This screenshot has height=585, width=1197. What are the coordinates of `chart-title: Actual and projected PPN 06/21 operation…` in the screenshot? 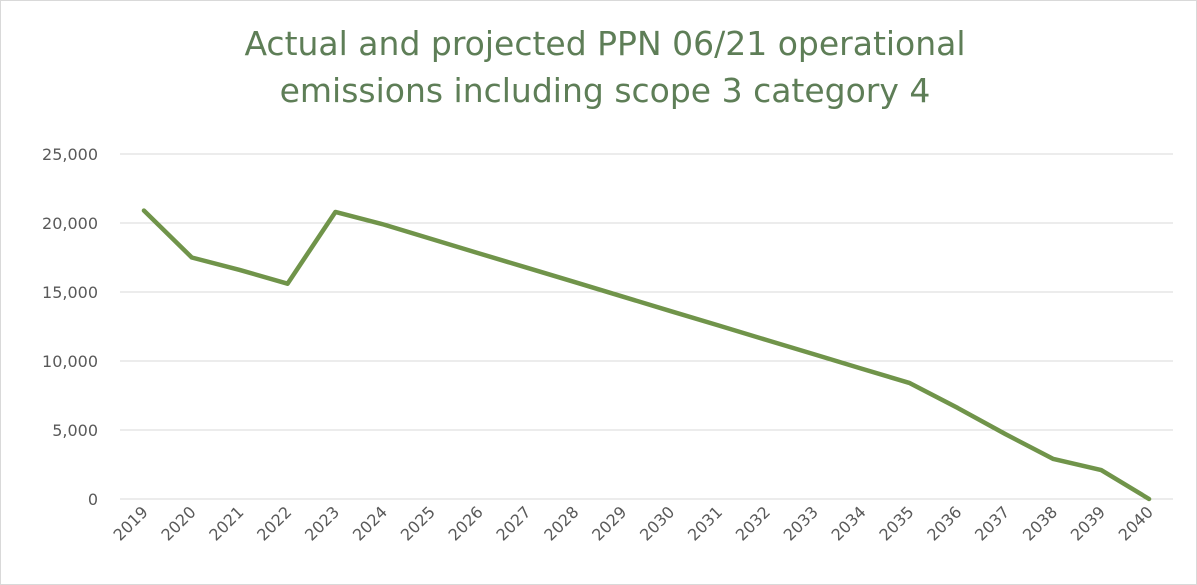 It's located at (604, 43).